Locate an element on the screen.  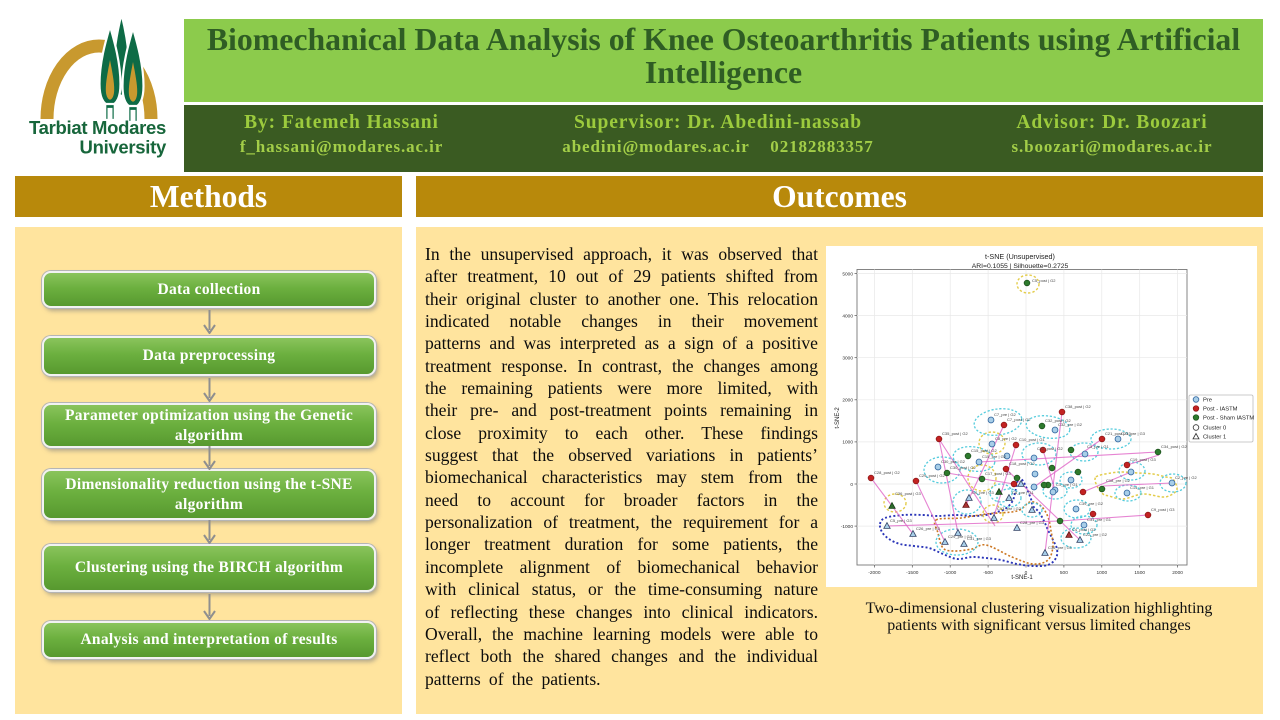
svg-text: C15_pre | G2 is located at coordinates (994, 456).